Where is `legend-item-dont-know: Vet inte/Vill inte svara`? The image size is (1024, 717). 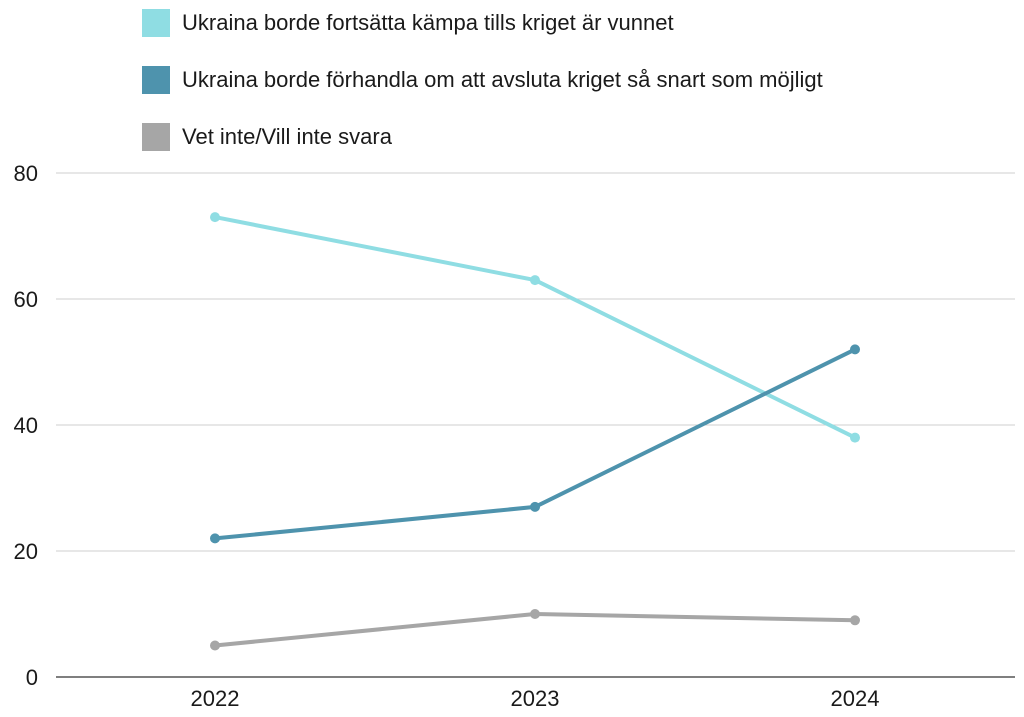
legend-item-dont-know: Vet inte/Vill inte svara is located at coordinates (482, 137).